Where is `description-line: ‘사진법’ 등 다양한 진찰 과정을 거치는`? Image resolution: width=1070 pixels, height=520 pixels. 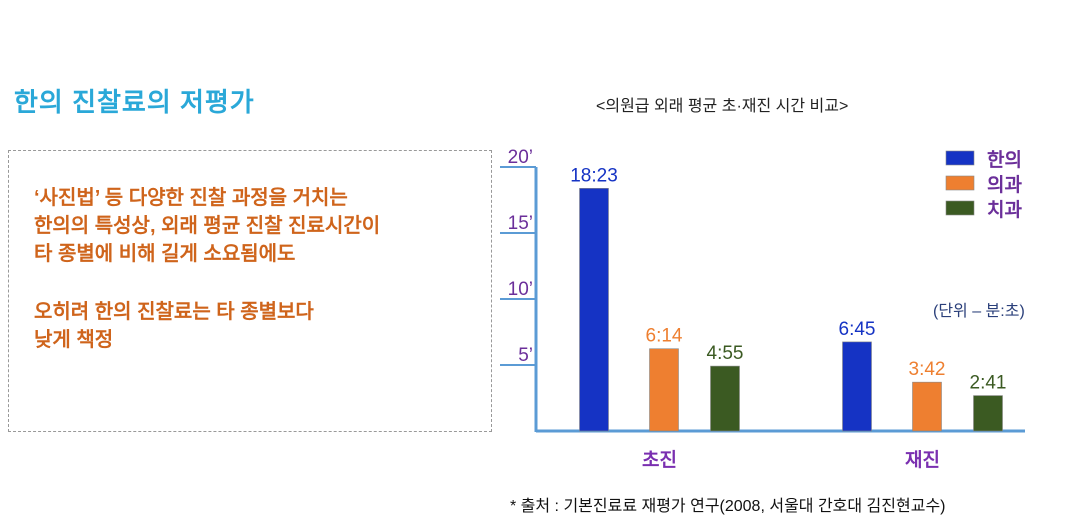
description-line: ‘사진법’ 등 다양한 진찰 과정을 거치는 is located at coordinates (191, 198).